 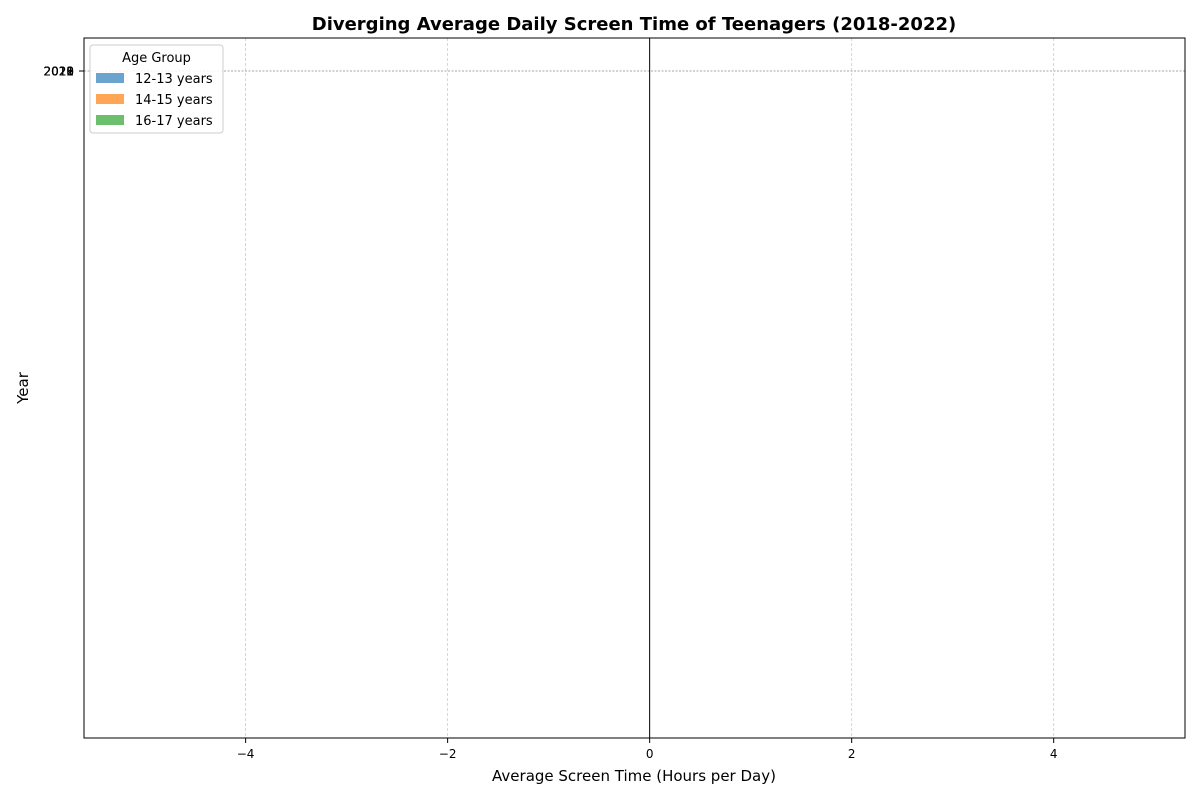 I want to click on y-tick-label: 2018, so click(x=58, y=72).